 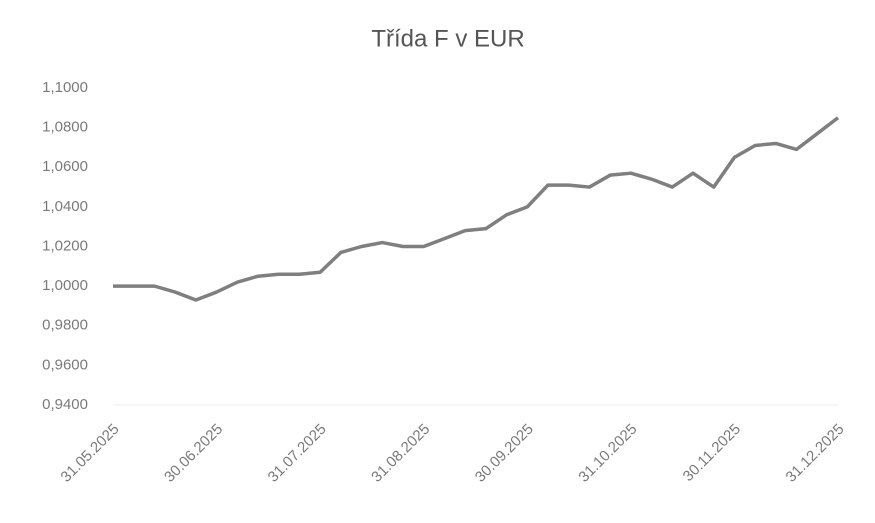 What do you see at coordinates (815, 453) in the screenshot?
I see `x-tick-label: 31.12.2025` at bounding box center [815, 453].